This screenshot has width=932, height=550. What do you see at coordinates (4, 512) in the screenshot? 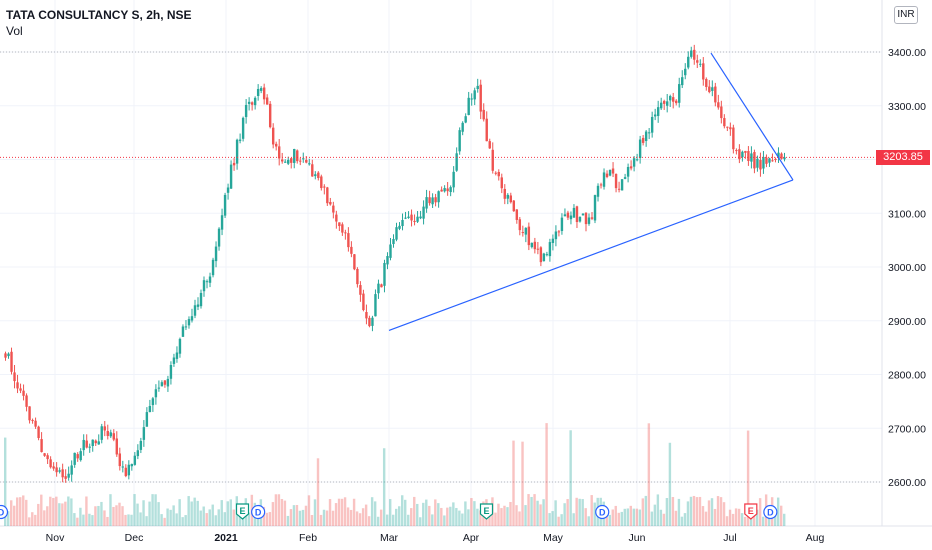
I see `dividend-marker: D` at bounding box center [4, 512].